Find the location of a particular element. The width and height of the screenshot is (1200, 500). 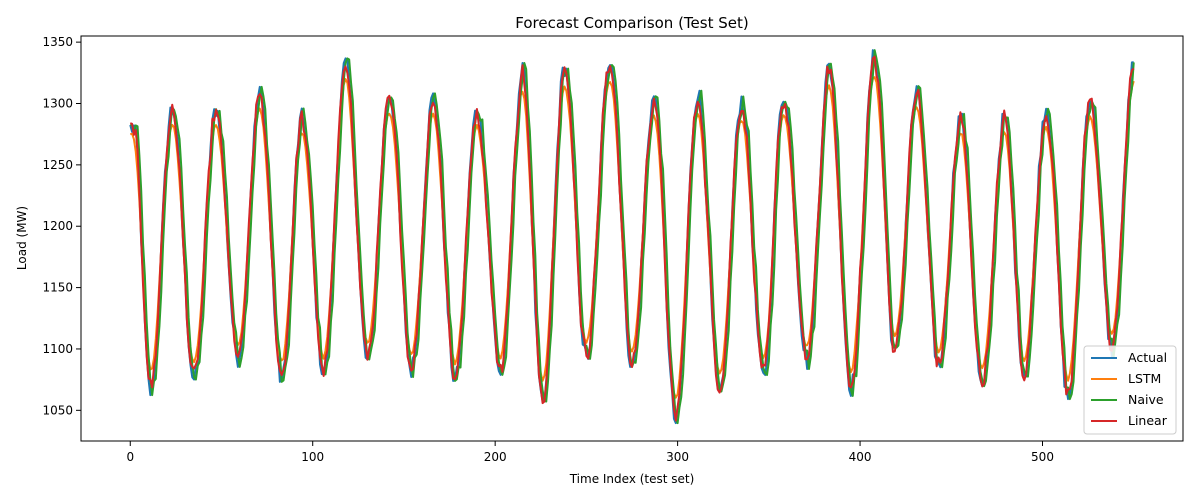

legend: Actual LSTM Naive Linear is located at coordinates (1130, 390).